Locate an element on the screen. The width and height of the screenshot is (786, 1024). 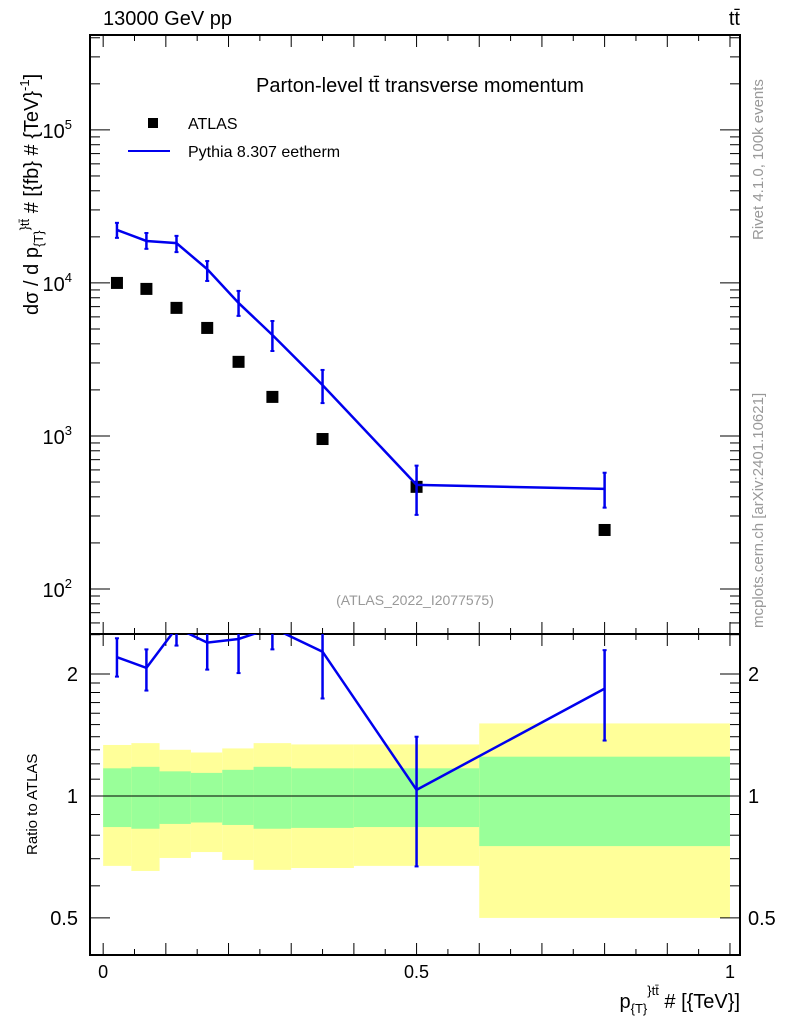
y-axis-label: dσ / d p{T}}tt̄ # [{fb} # {TeV}-1] is located at coordinates (31, 194).